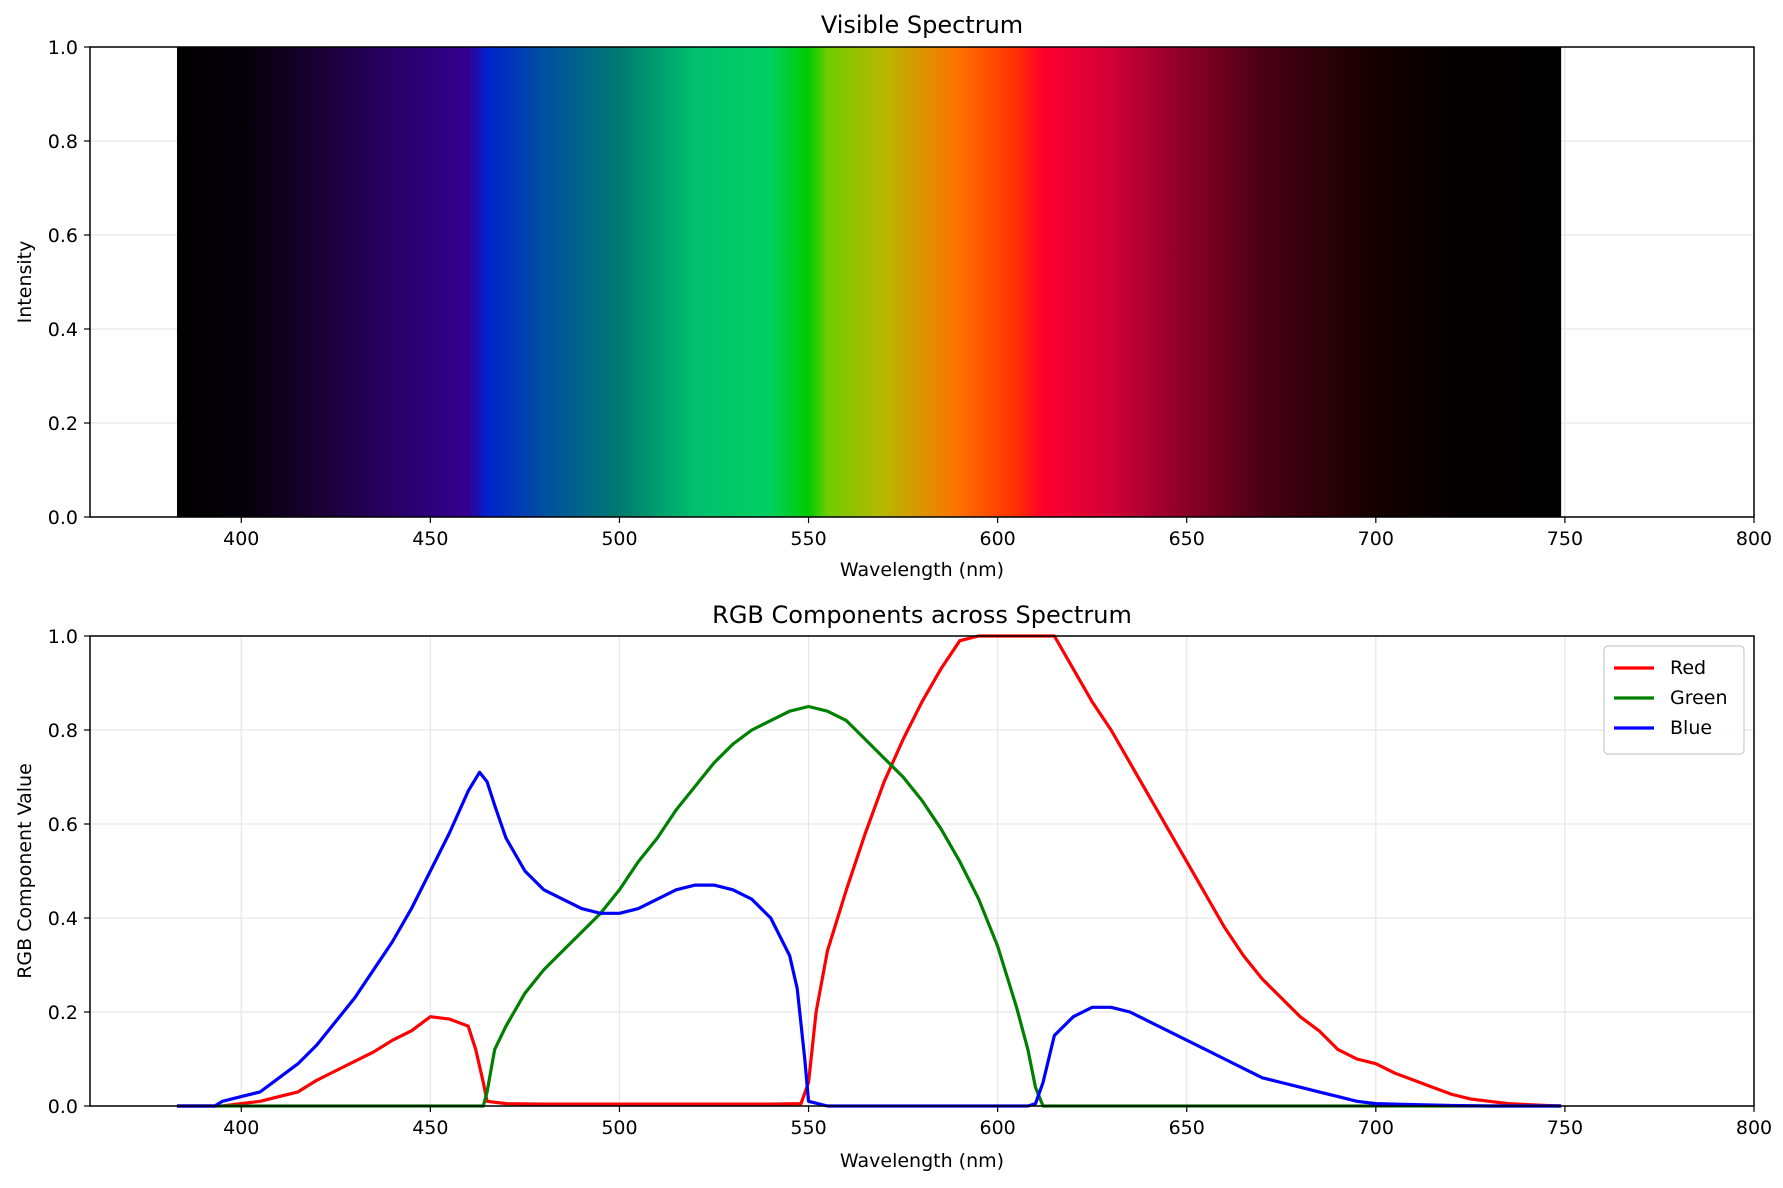 This screenshot has width=1783, height=1188. I want to click on chart-title: RGB Components across Spectrum, so click(922, 615).